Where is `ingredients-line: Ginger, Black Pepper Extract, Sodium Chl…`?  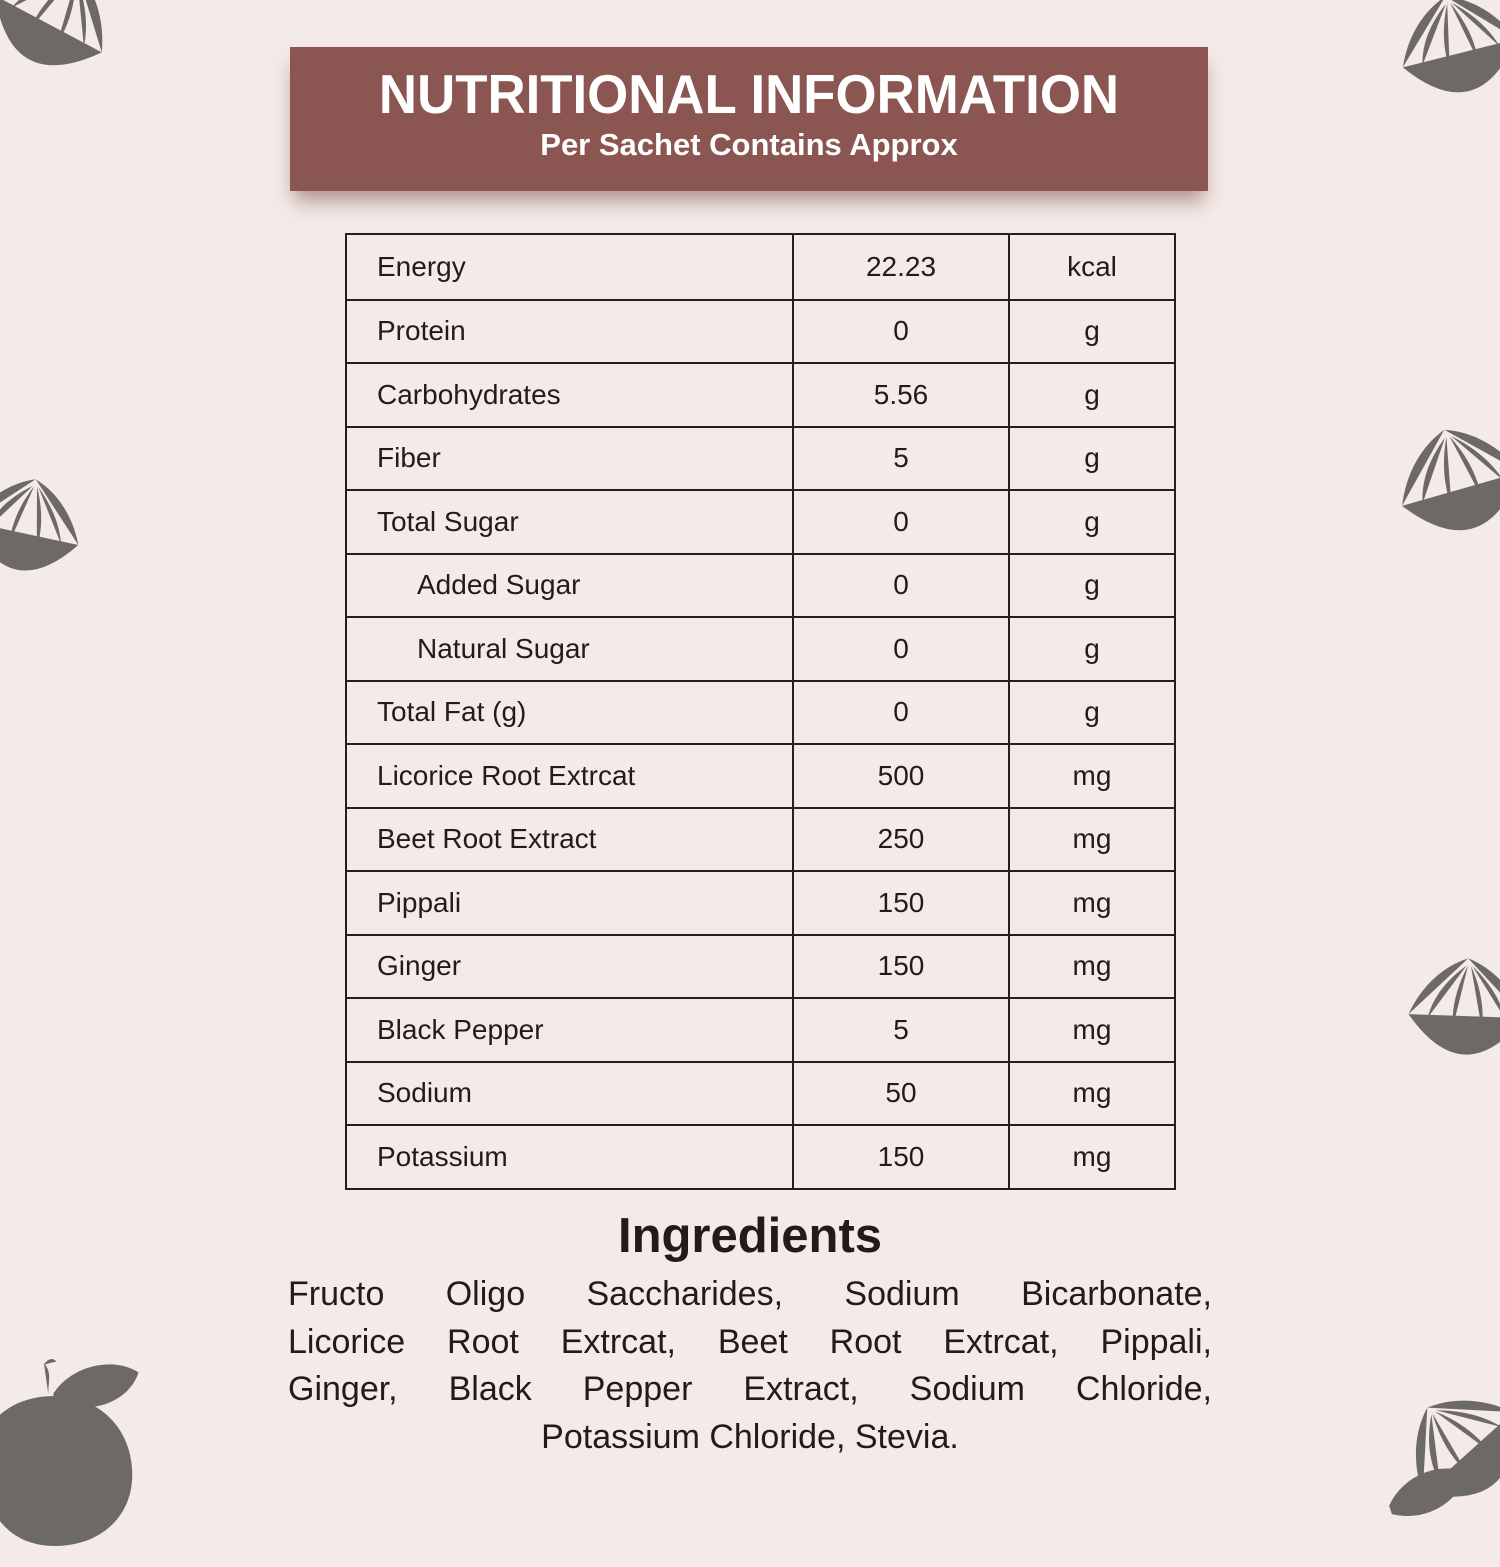
ingredients-line: Ginger, Black Pepper Extract, Sodium Chl… is located at coordinates (750, 1389).